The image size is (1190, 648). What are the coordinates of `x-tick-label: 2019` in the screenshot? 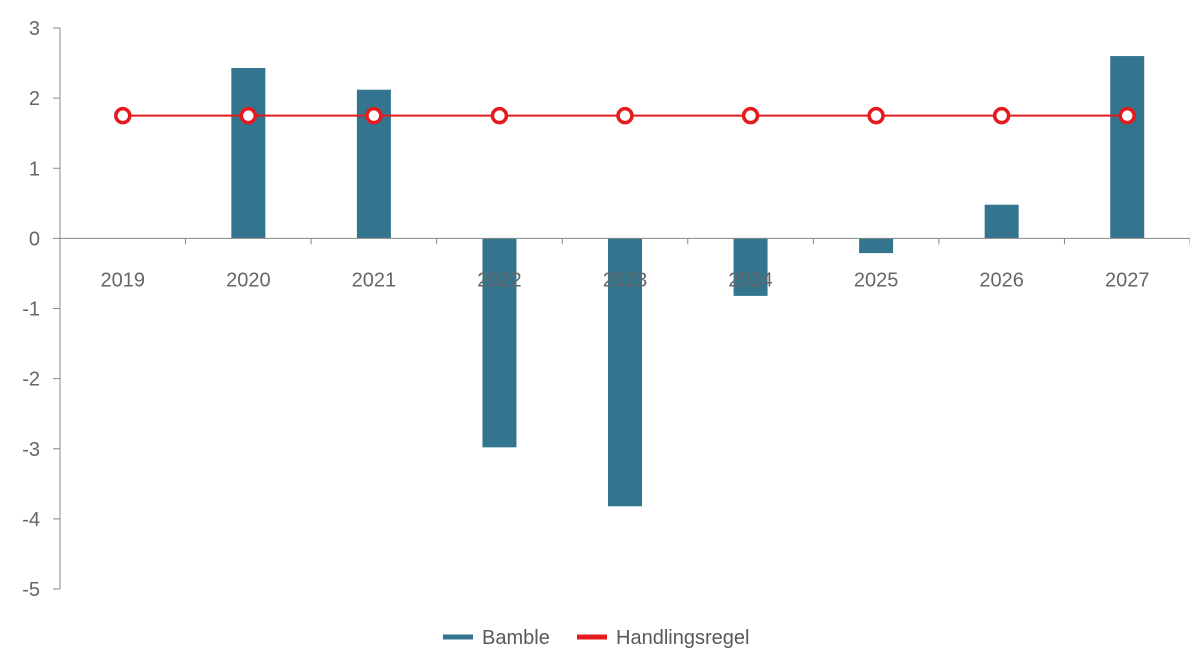 It's located at (123, 280).